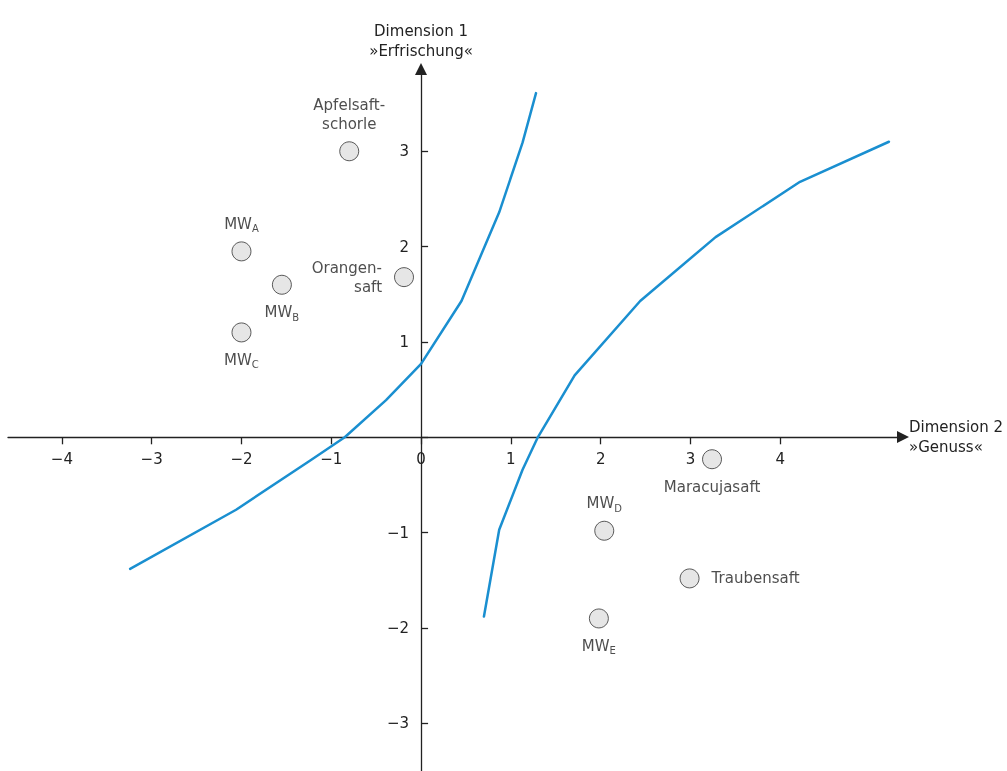 The width and height of the screenshot is (1007, 771). What do you see at coordinates (347, 277) in the screenshot?
I see `data-label: Orangen- saft` at bounding box center [347, 277].